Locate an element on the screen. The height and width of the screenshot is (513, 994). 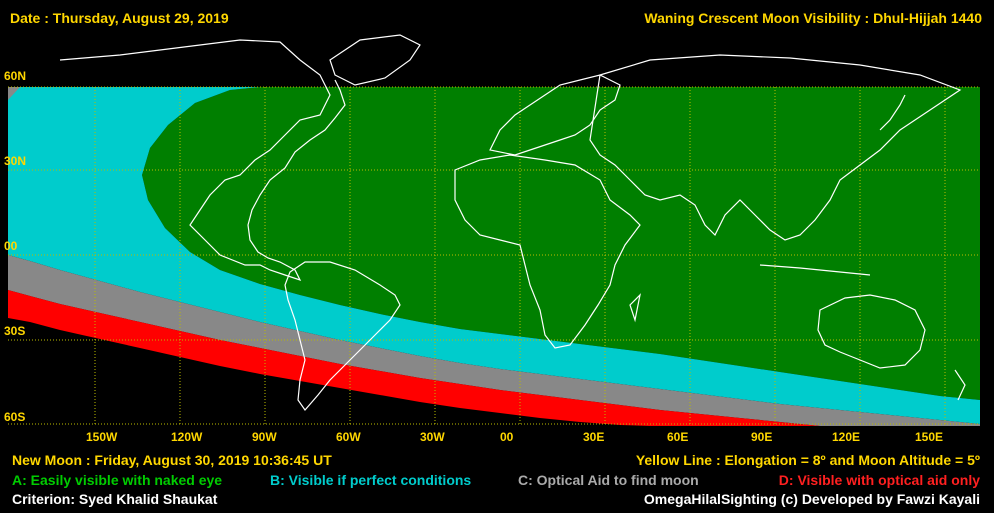
lat-label-60n: 60N is located at coordinates (15, 76).